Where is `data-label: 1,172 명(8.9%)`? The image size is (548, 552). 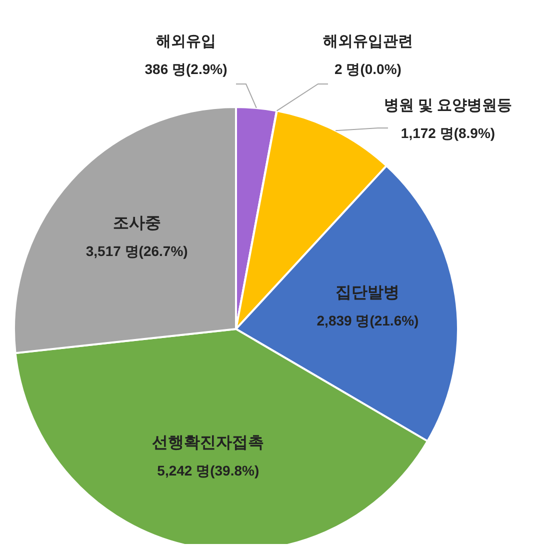 data-label: 1,172 명(8.9%) is located at coordinates (448, 133).